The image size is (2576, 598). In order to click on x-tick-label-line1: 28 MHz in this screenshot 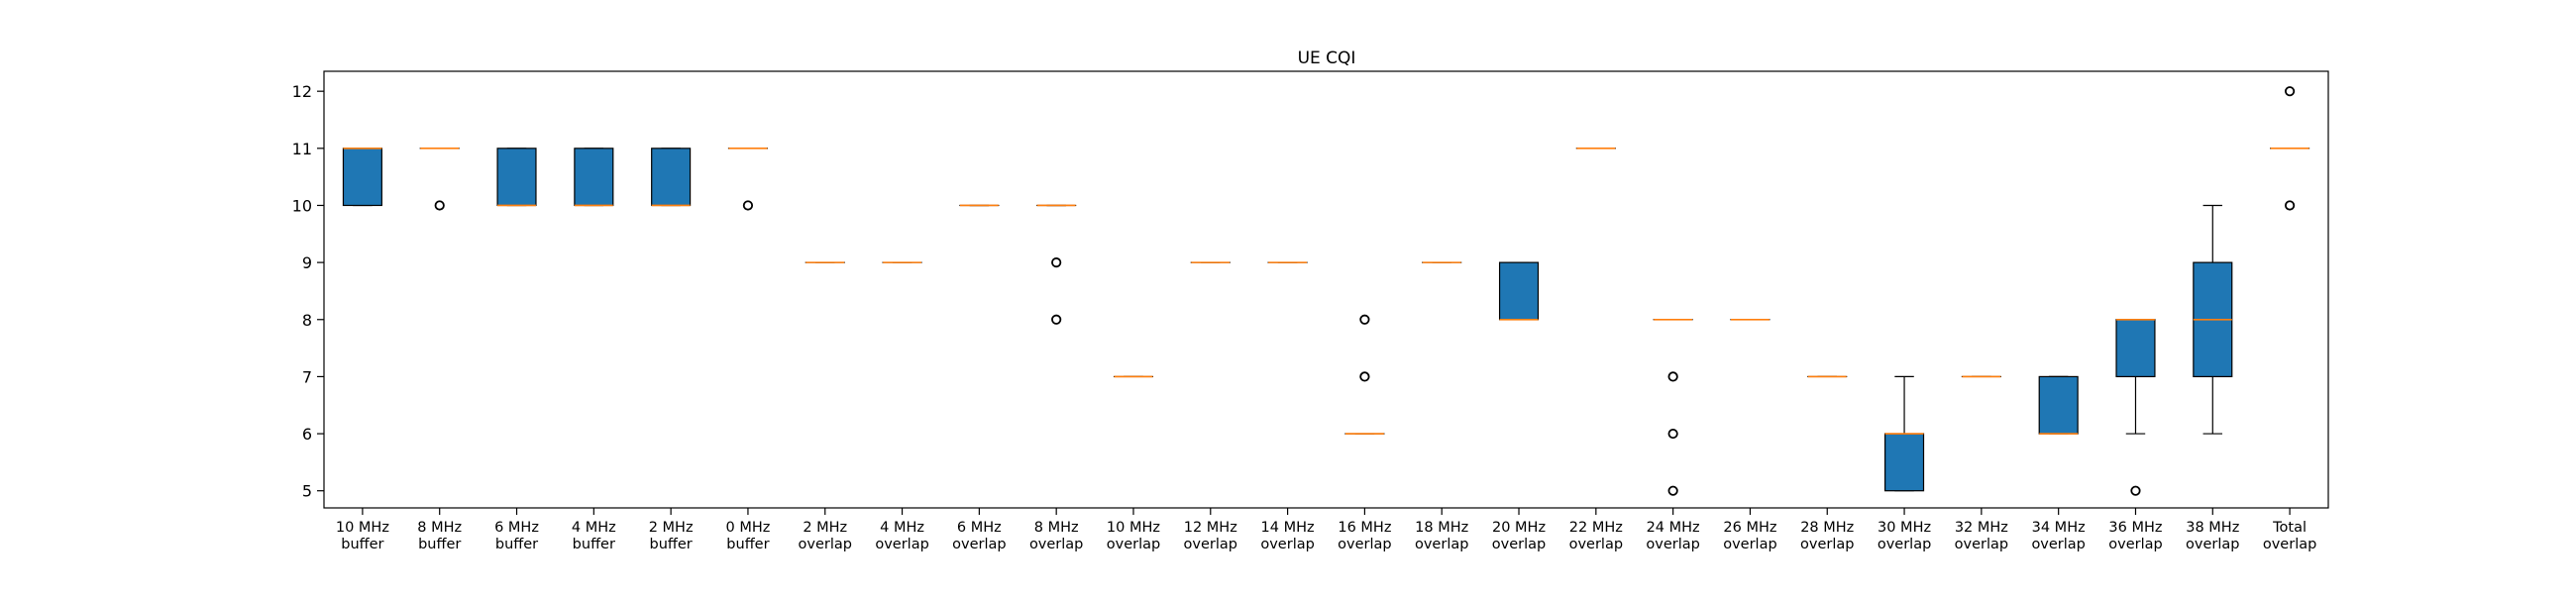, I will do `click(1827, 528)`.